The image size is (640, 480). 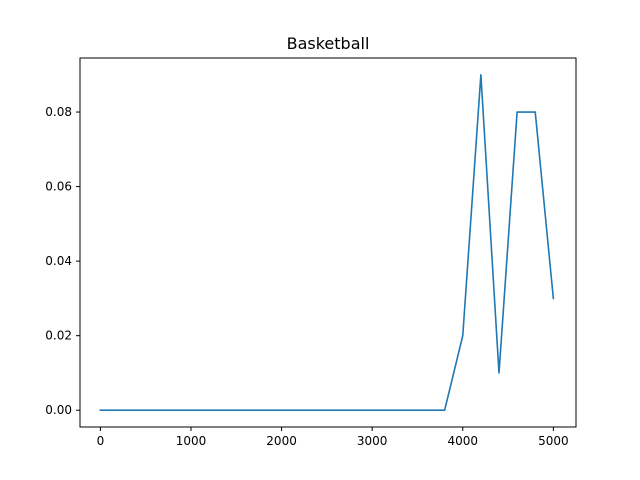 I want to click on x-tick-label: 3000, so click(x=372, y=441).